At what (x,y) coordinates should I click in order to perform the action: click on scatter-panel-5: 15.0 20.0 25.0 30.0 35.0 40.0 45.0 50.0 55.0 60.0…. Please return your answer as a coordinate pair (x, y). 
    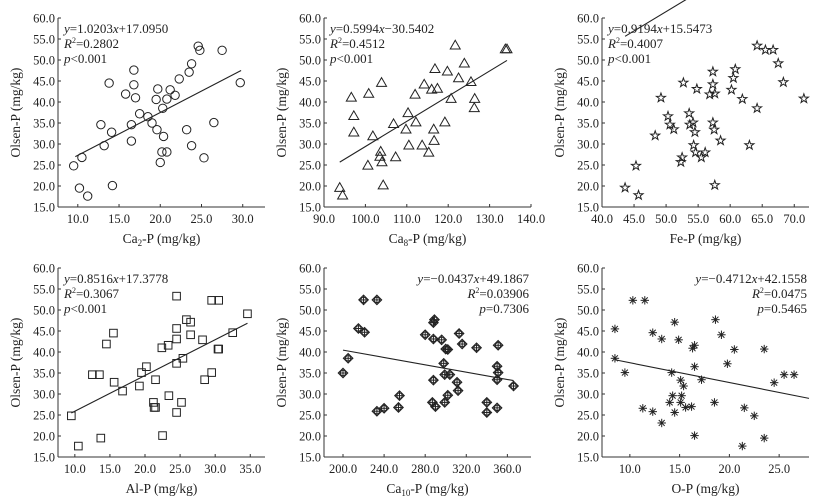
    Looking at the image, I should click on (402, 379).